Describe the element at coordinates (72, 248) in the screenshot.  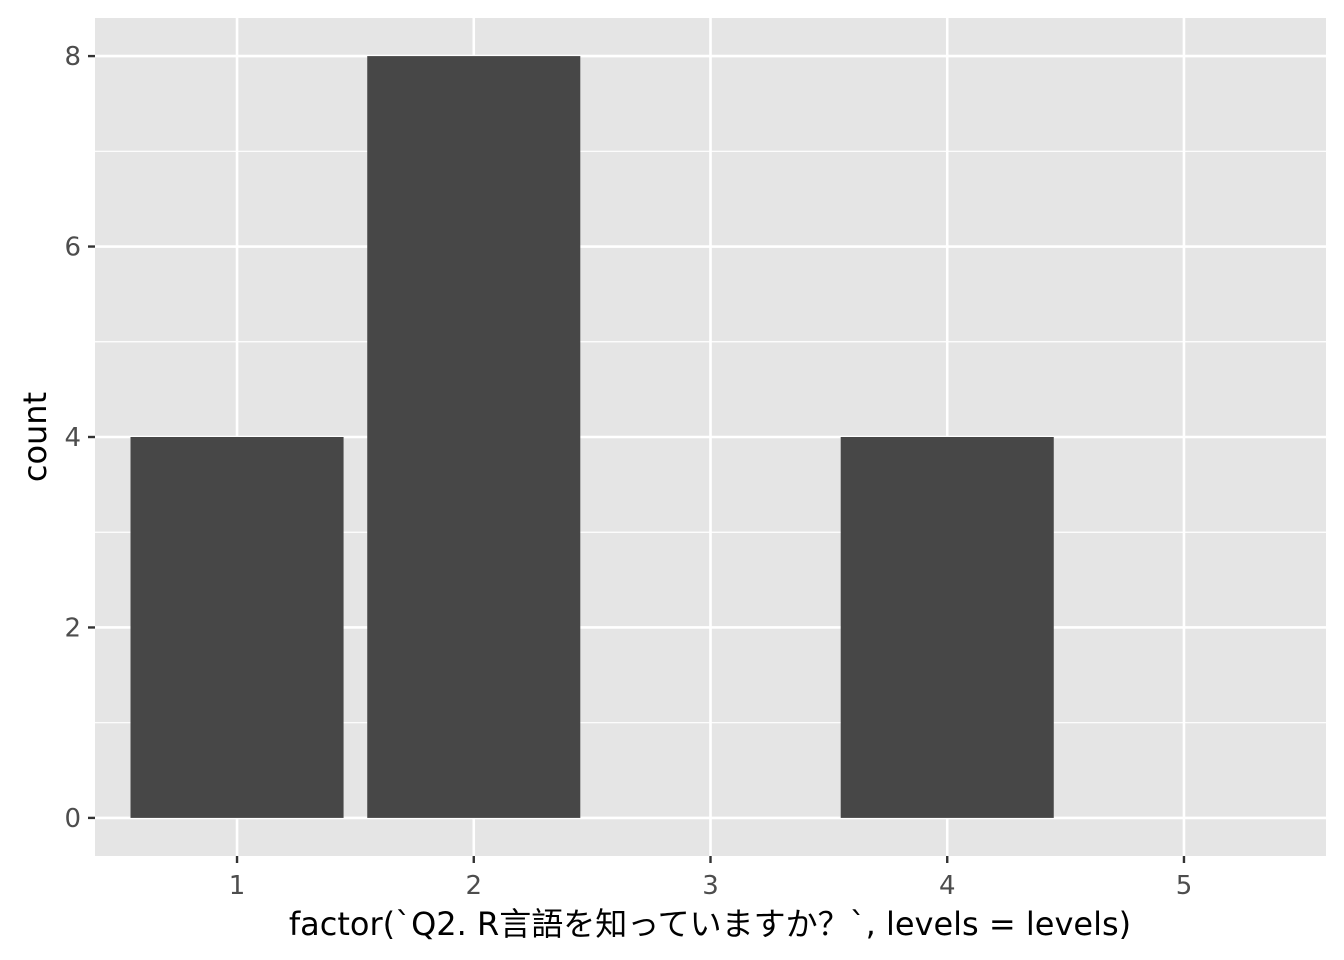
I see `y-tick-label: 6` at that location.